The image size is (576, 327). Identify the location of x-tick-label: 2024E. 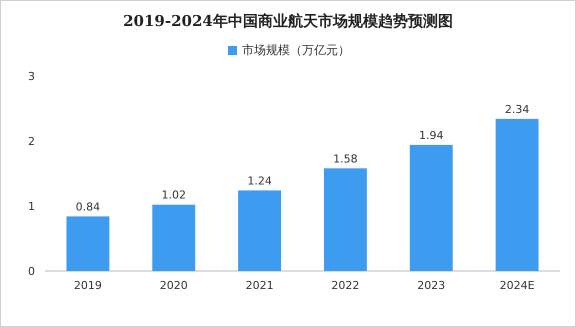
(517, 285).